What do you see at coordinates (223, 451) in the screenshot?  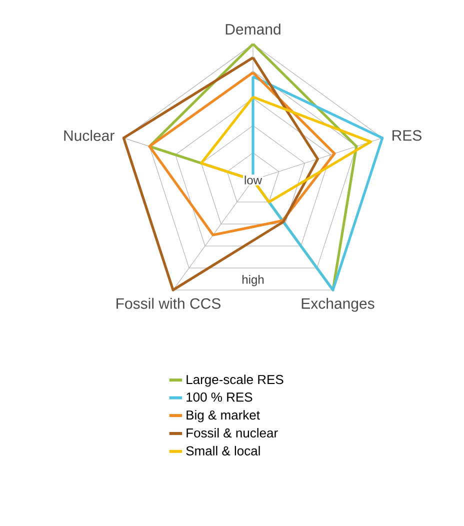 I see `legend-label: Small & local` at bounding box center [223, 451].